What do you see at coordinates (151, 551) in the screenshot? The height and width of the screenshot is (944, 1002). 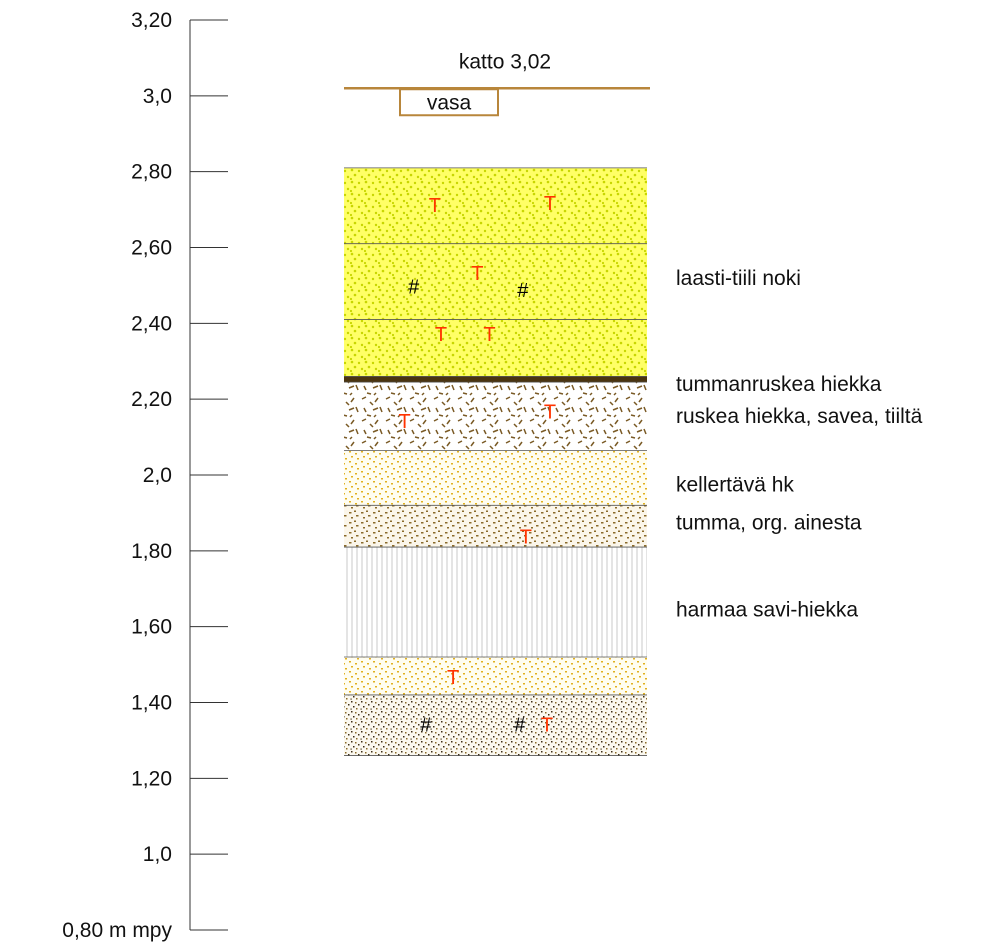 I see `axis-tick-label: 1,80` at bounding box center [151, 551].